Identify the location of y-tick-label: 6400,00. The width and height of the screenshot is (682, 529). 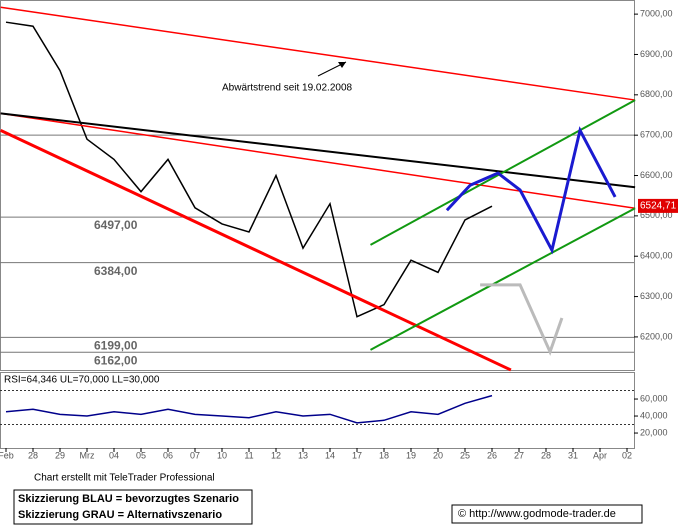
(656, 256).